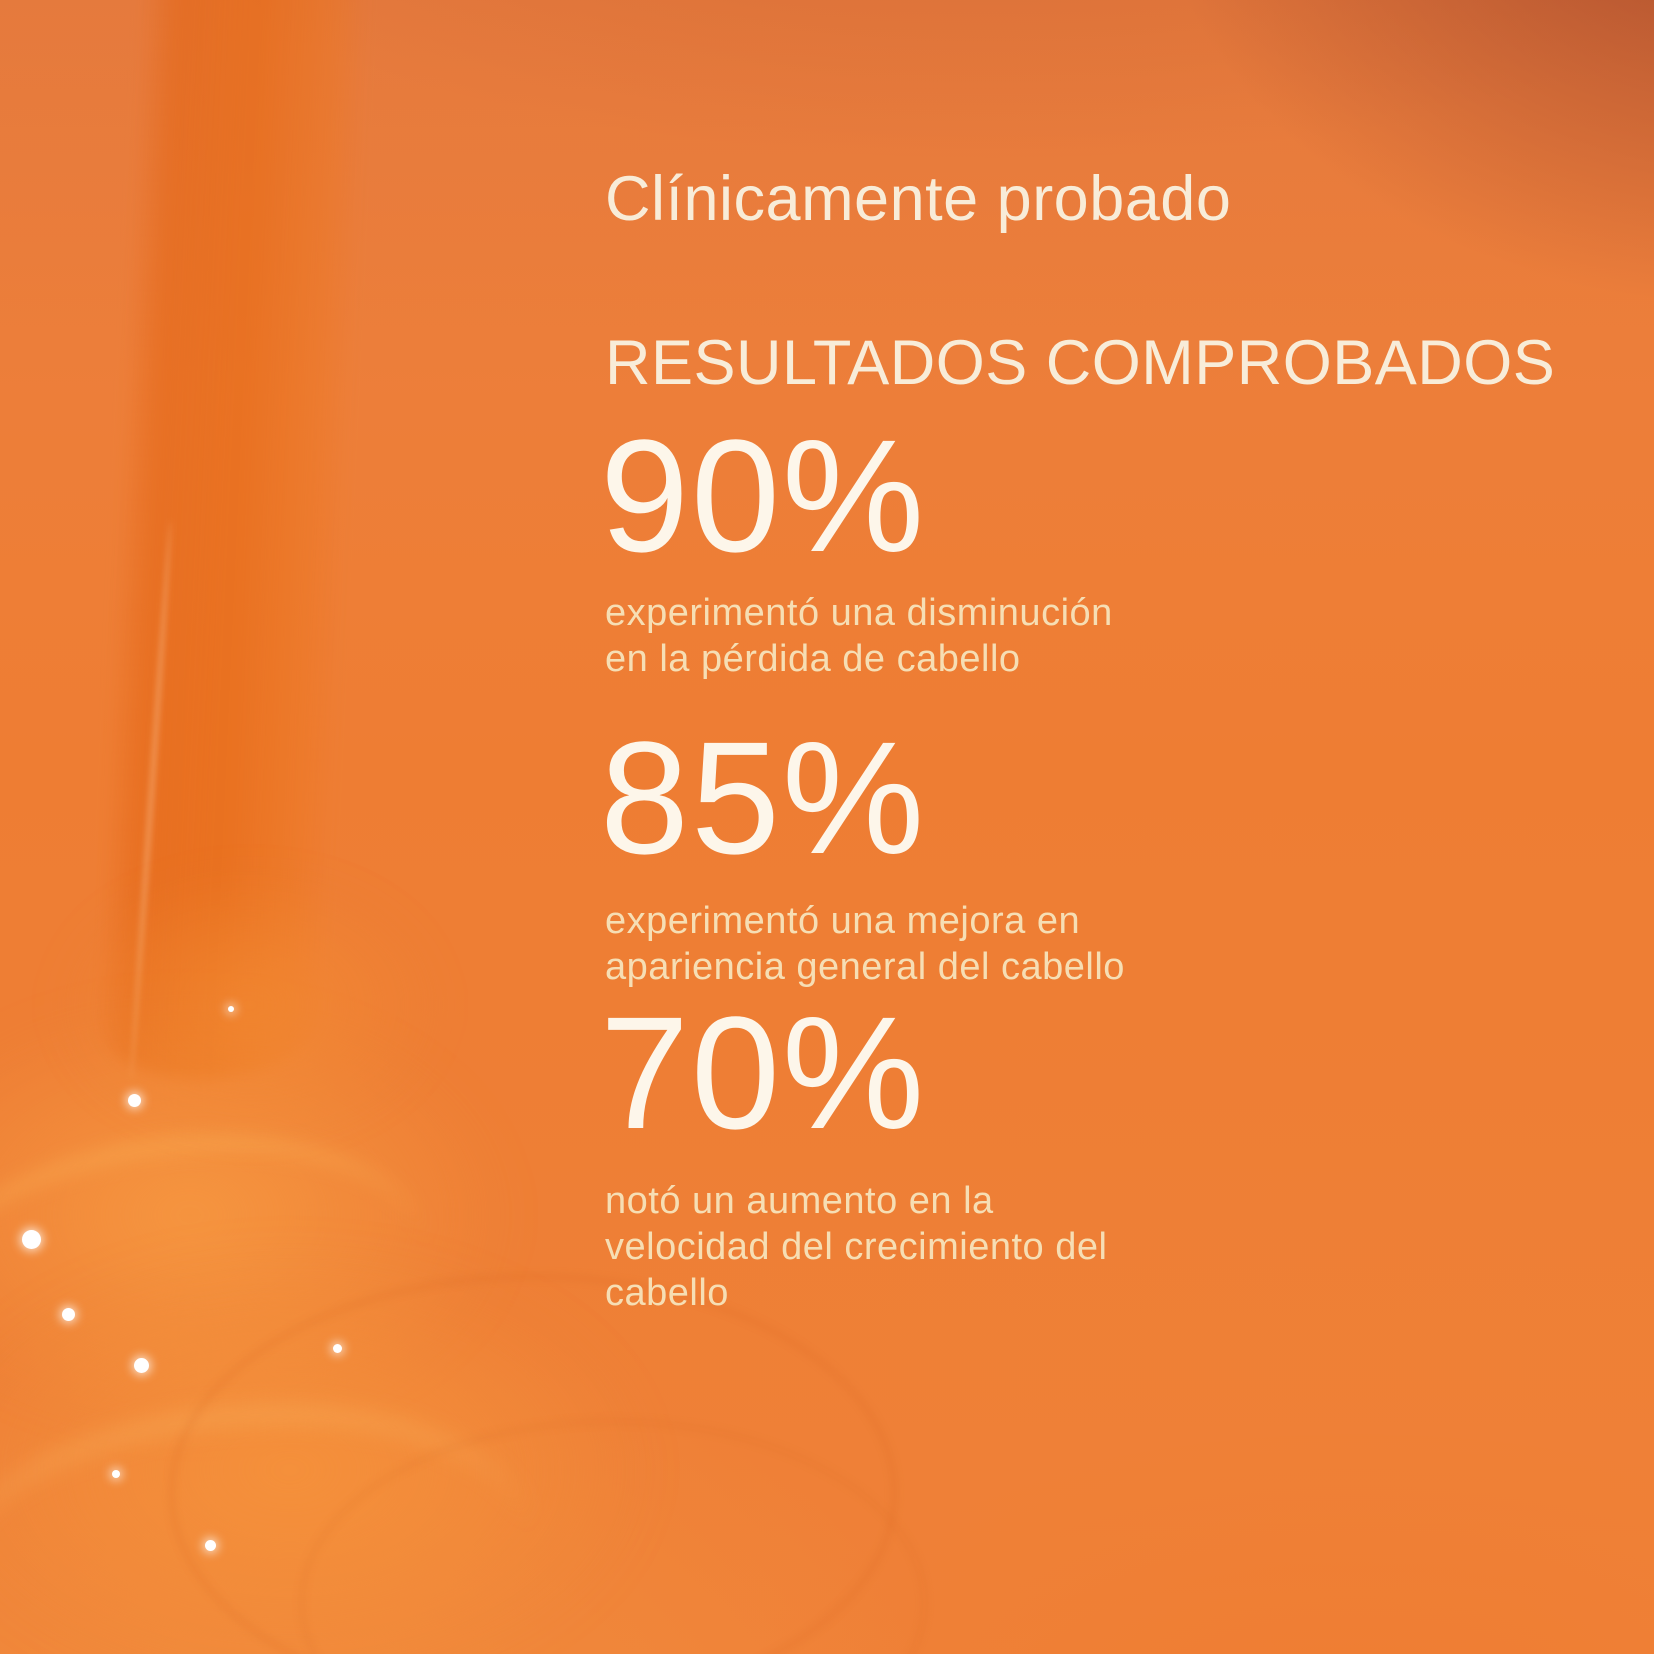 The width and height of the screenshot is (1654, 1654). Describe the element at coordinates (250, 1005) in the screenshot. I see `honey-pool-blob` at that location.